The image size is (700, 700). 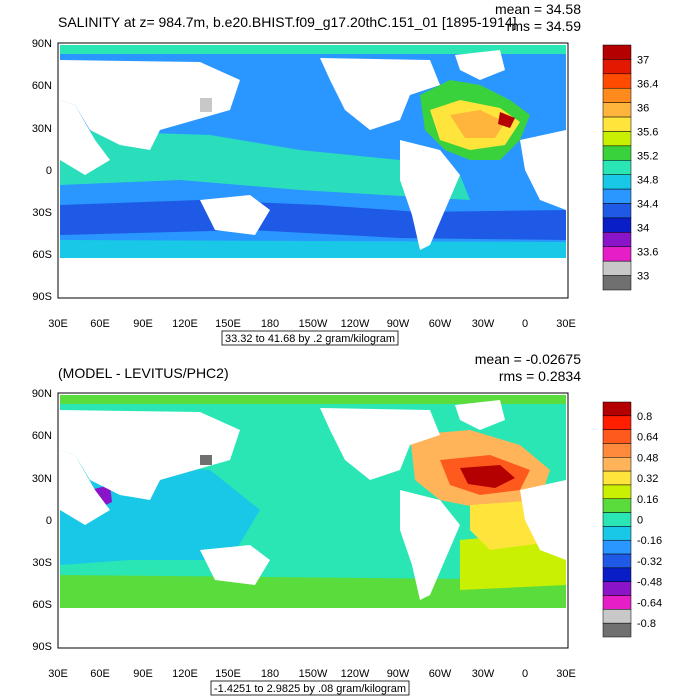 I want to click on south-america-land, so click(x=430, y=195).